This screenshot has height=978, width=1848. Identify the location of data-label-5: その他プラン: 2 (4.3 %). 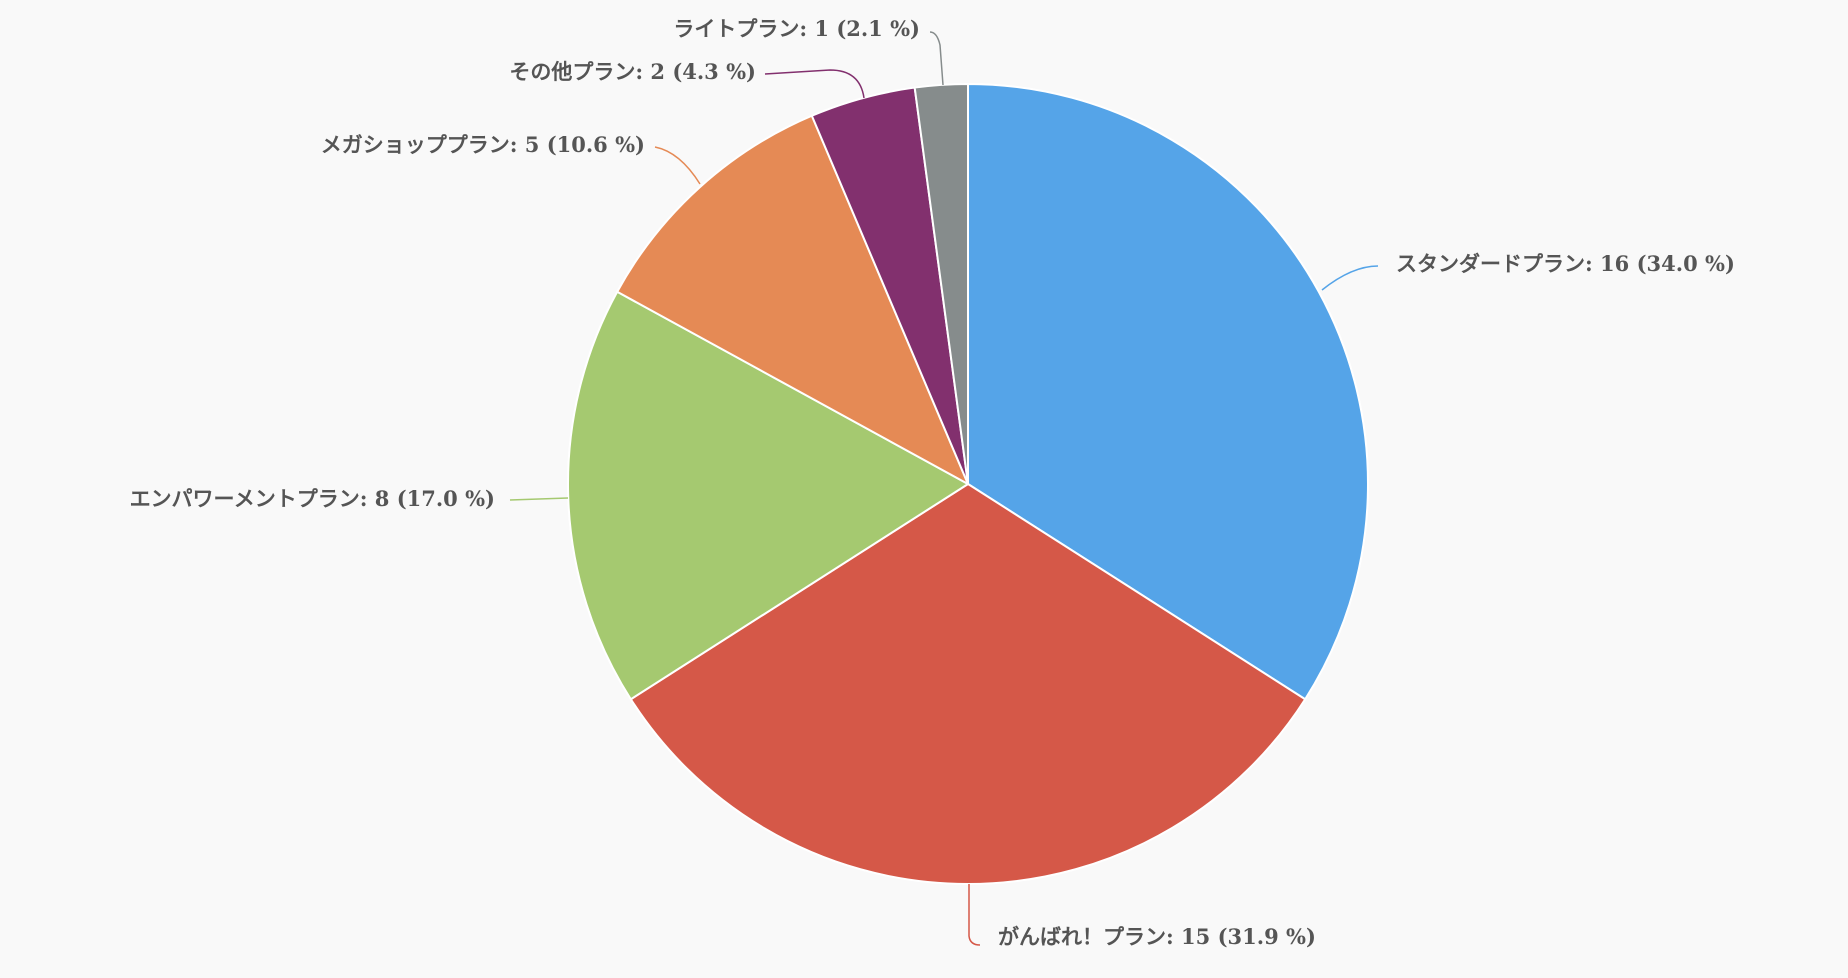
(632, 71).